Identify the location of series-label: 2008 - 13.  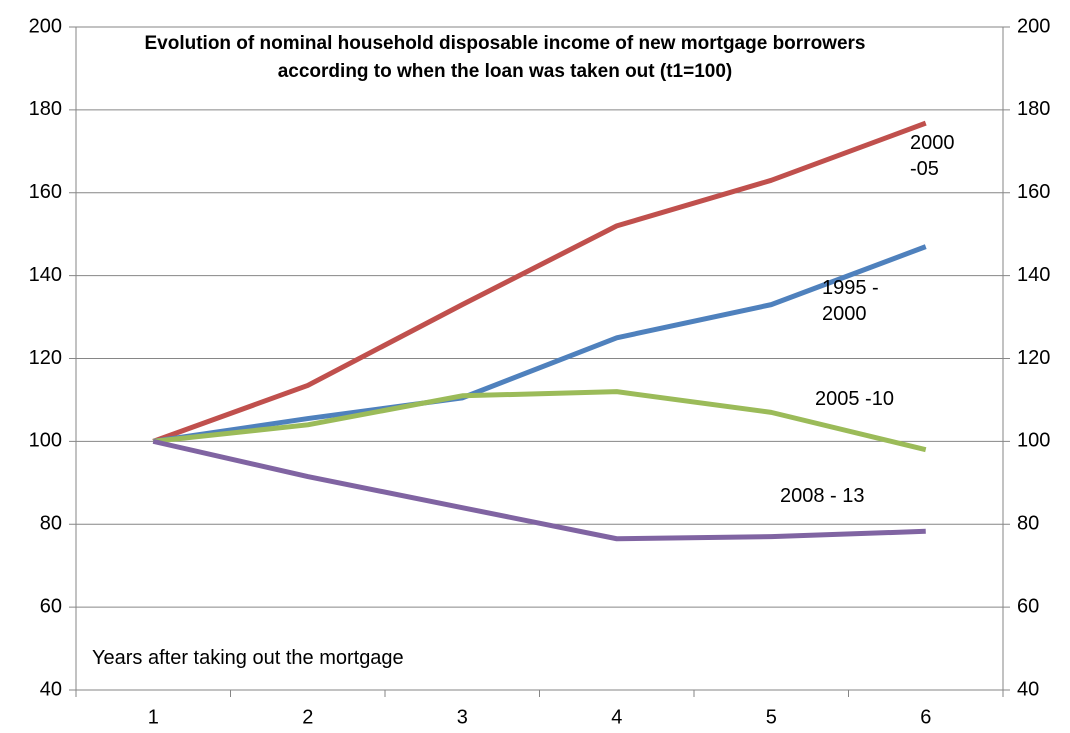
(822, 496).